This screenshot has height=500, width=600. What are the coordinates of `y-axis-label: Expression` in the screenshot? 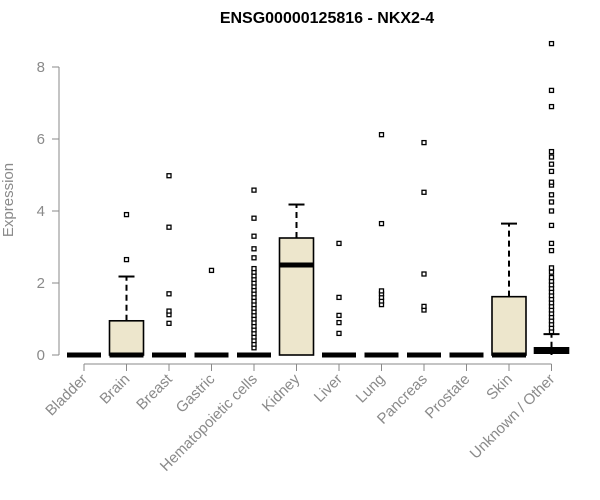 It's located at (8, 200).